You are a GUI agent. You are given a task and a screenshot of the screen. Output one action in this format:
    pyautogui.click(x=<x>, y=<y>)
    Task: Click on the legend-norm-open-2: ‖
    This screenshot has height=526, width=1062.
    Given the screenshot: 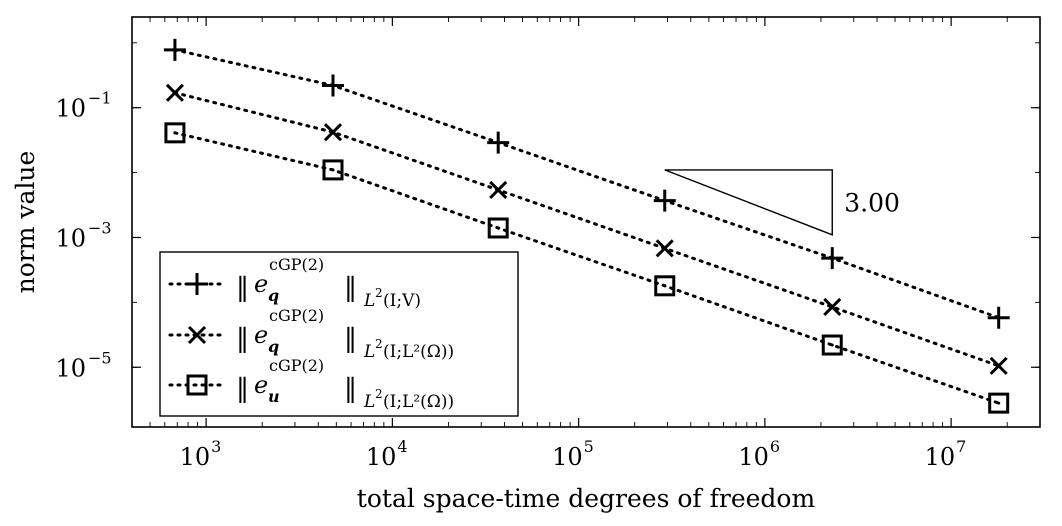 What is the action you would take?
    pyautogui.click(x=242, y=339)
    